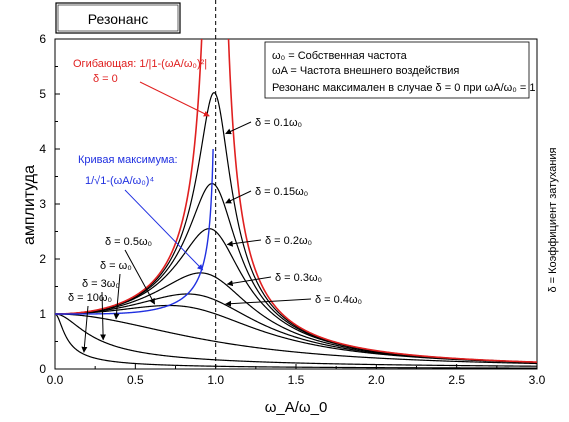  Describe the element at coordinates (119, 181) in the screenshot. I see `max-curve-formula: 1/√1-(ωA/ω₀)⁴` at that location.